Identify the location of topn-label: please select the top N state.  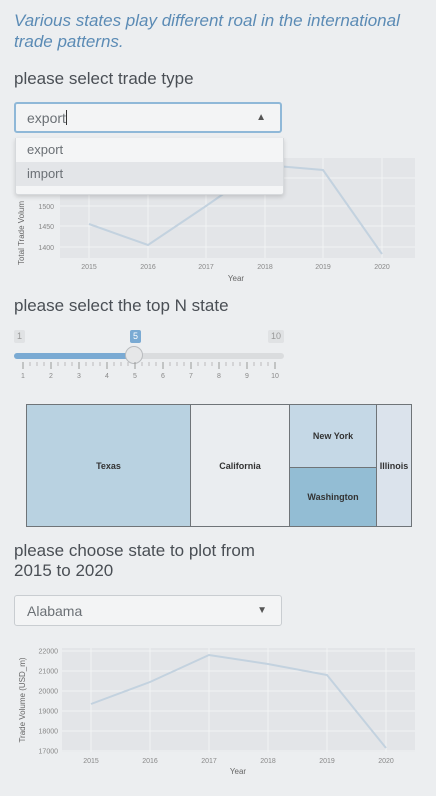
(121, 305).